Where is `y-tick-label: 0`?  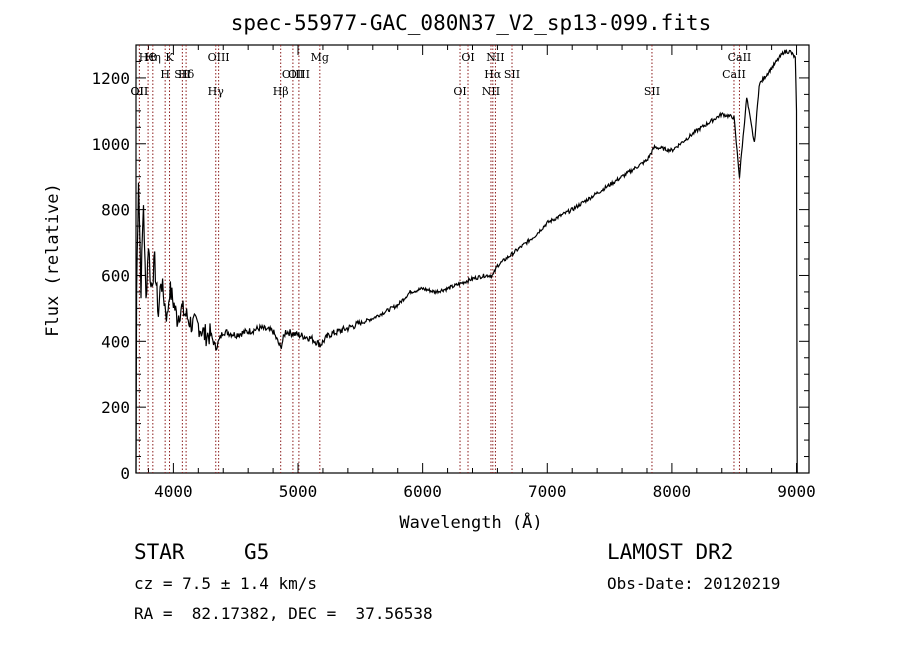 y-tick-label: 0 is located at coordinates (125, 473).